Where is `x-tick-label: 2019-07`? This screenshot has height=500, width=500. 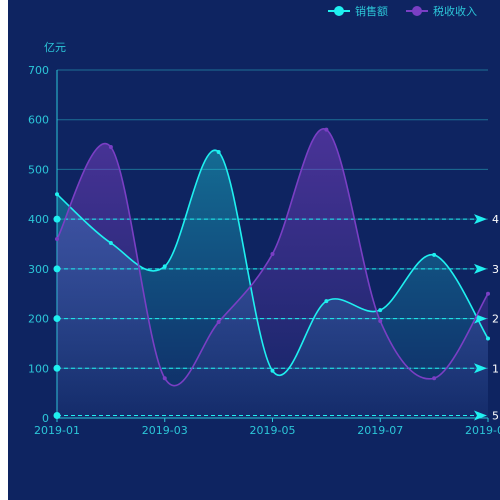 x-tick-label: 2019-07 is located at coordinates (380, 430).